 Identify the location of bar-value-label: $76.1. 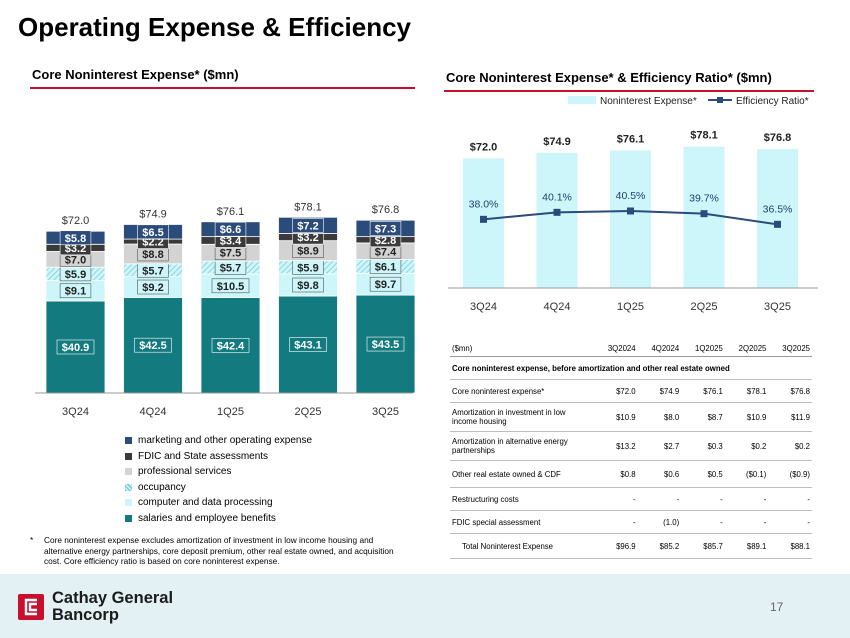
(631, 139).